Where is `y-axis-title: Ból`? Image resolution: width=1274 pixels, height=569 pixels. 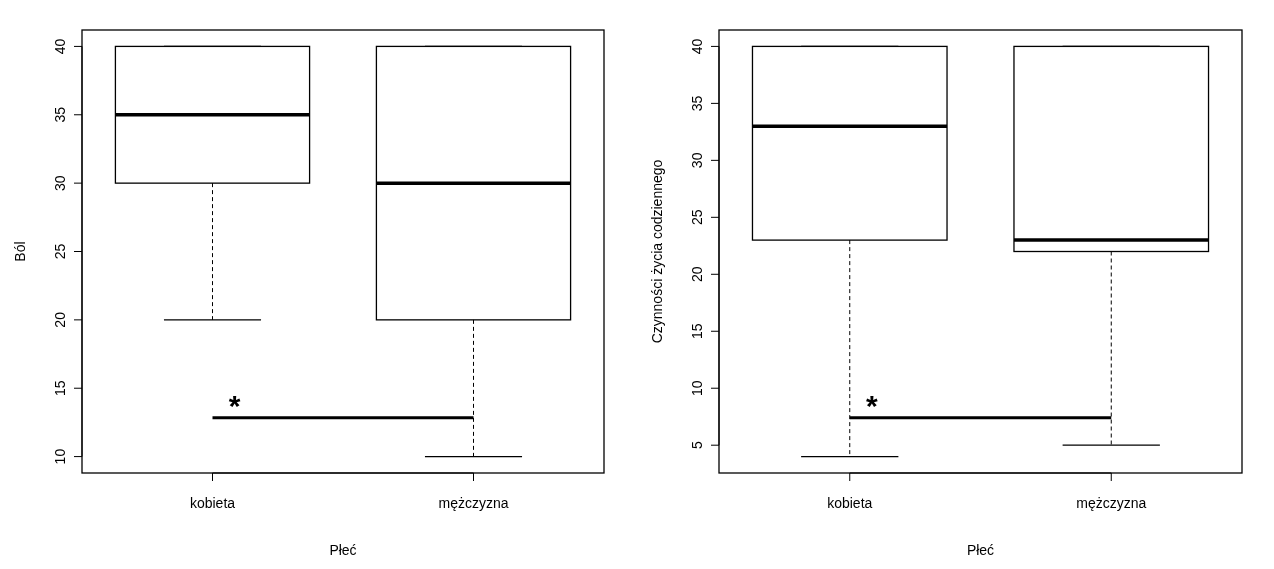 y-axis-title: Ból is located at coordinates (20, 251).